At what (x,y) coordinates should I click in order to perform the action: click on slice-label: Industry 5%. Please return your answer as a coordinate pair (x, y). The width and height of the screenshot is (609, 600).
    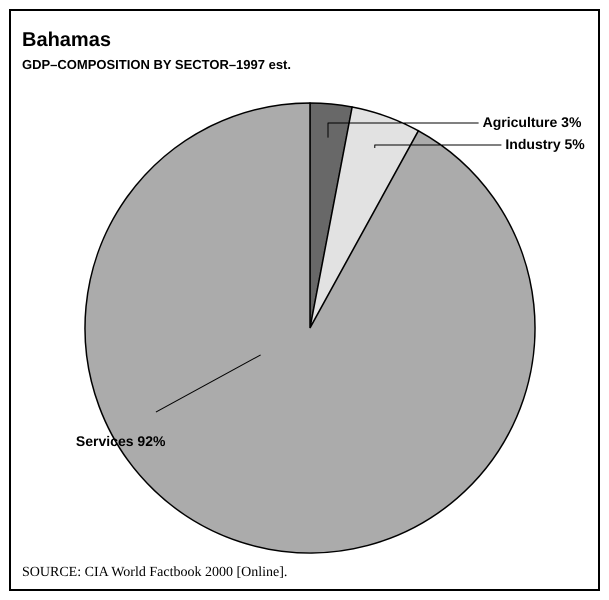
    Looking at the image, I should click on (545, 144).